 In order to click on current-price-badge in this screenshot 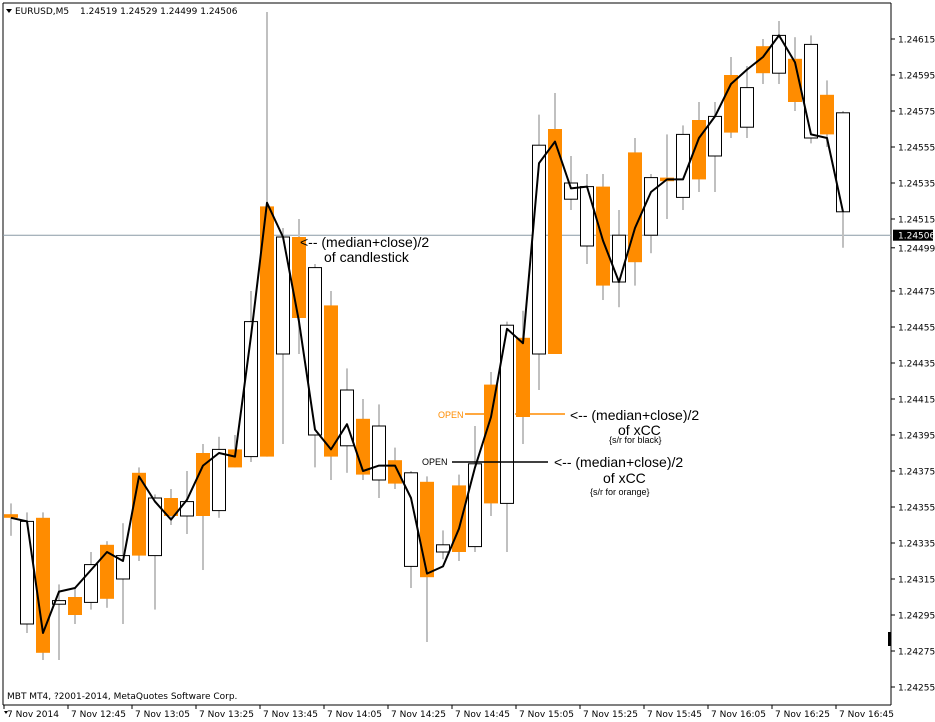, I will do `click(913, 235)`.